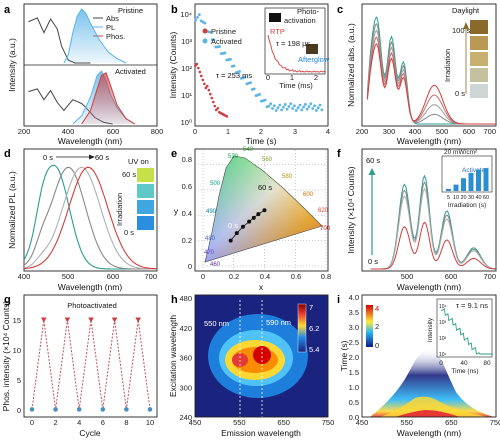 Image resolution: width=500 pixels, height=441 pixels. Describe the element at coordinates (48, 157) in the screenshot. I see `d-time-start: 0 s` at that location.